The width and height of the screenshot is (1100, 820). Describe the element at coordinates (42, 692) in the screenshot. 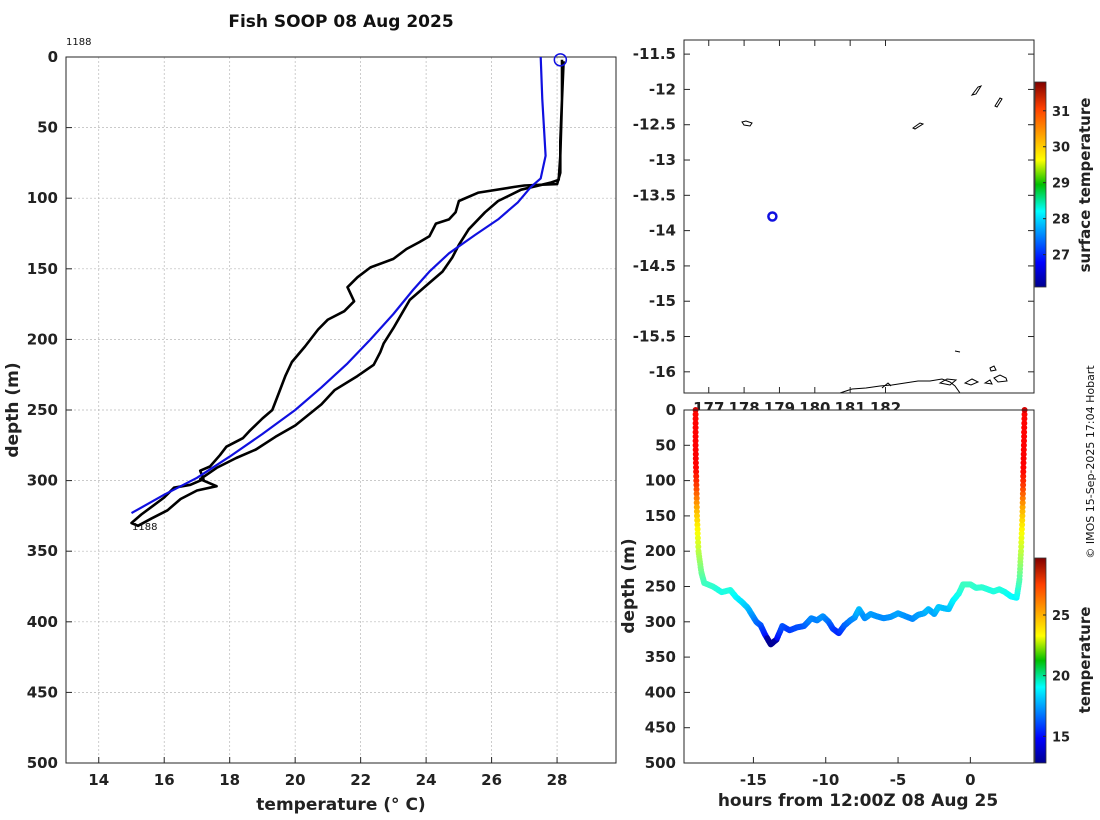

I see `profile-y-tick-label-9: 450` at that location.